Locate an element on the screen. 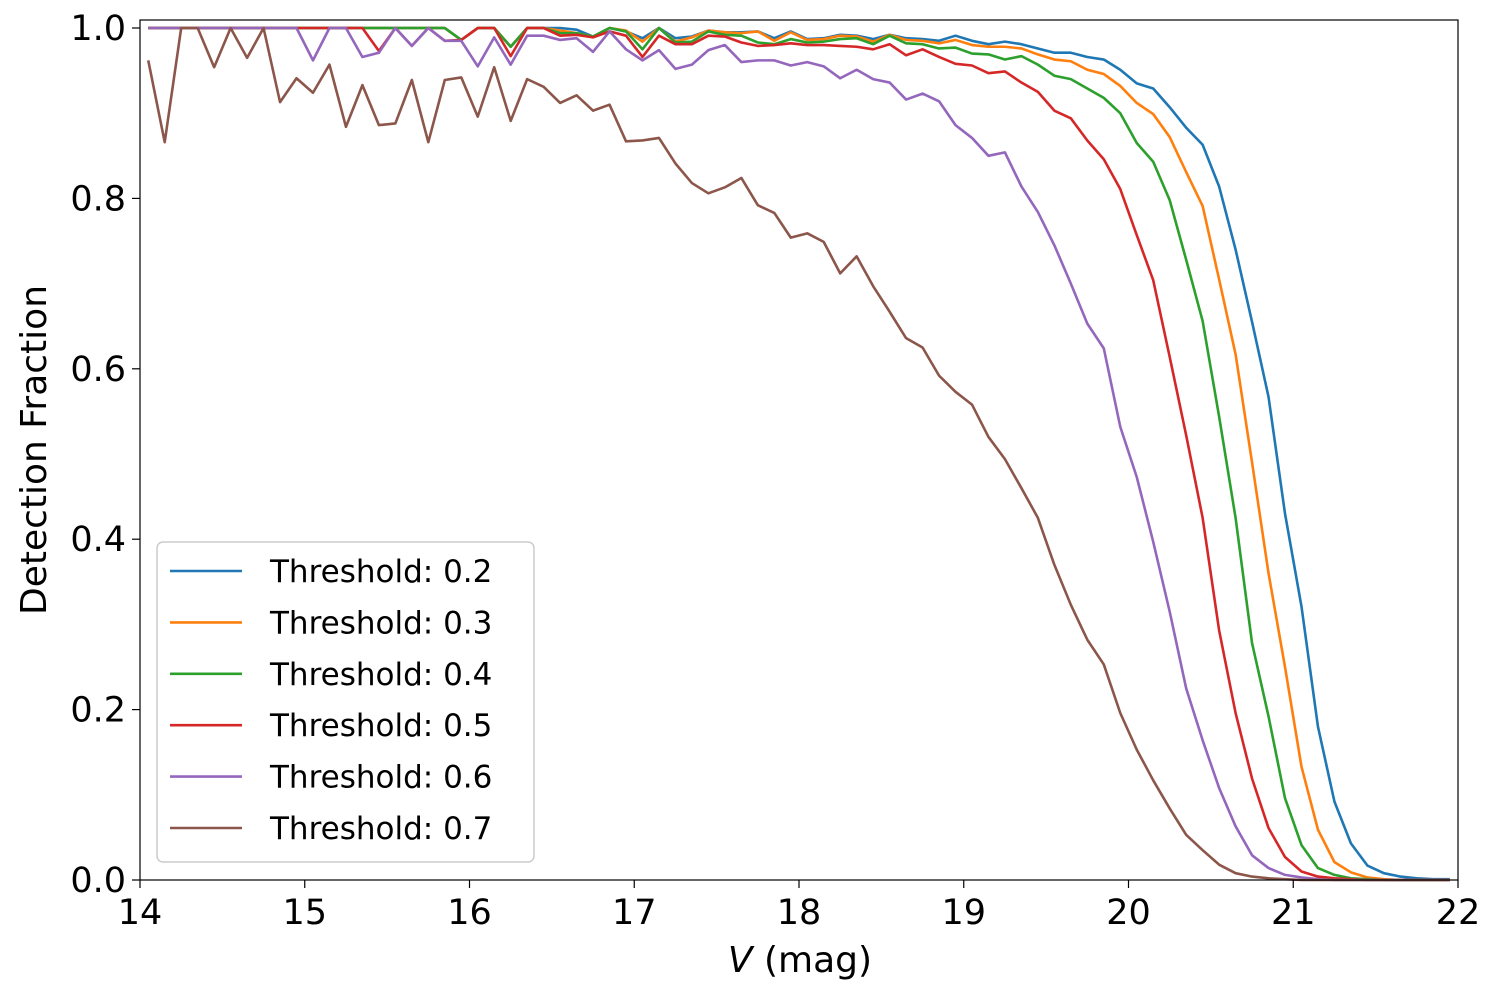 Image resolution: width=1500 pixels, height=995 pixels. legend-label: Threshold: 0.6 is located at coordinates (380, 778).